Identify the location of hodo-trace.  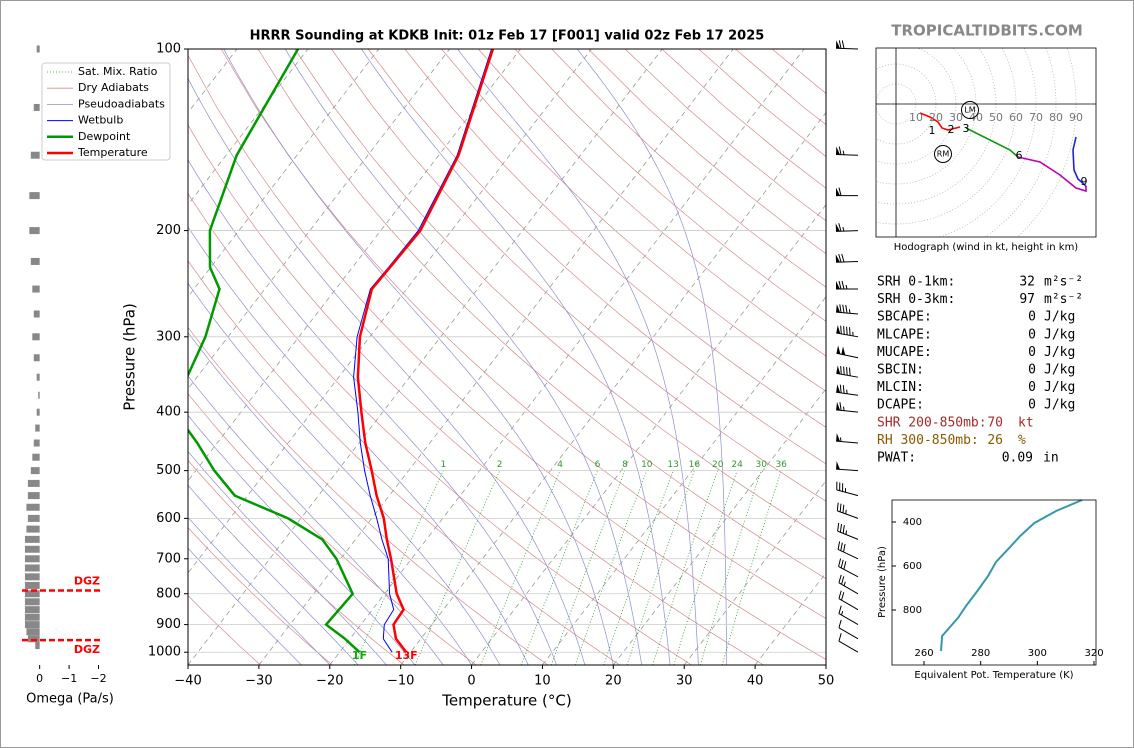
(940, 121).